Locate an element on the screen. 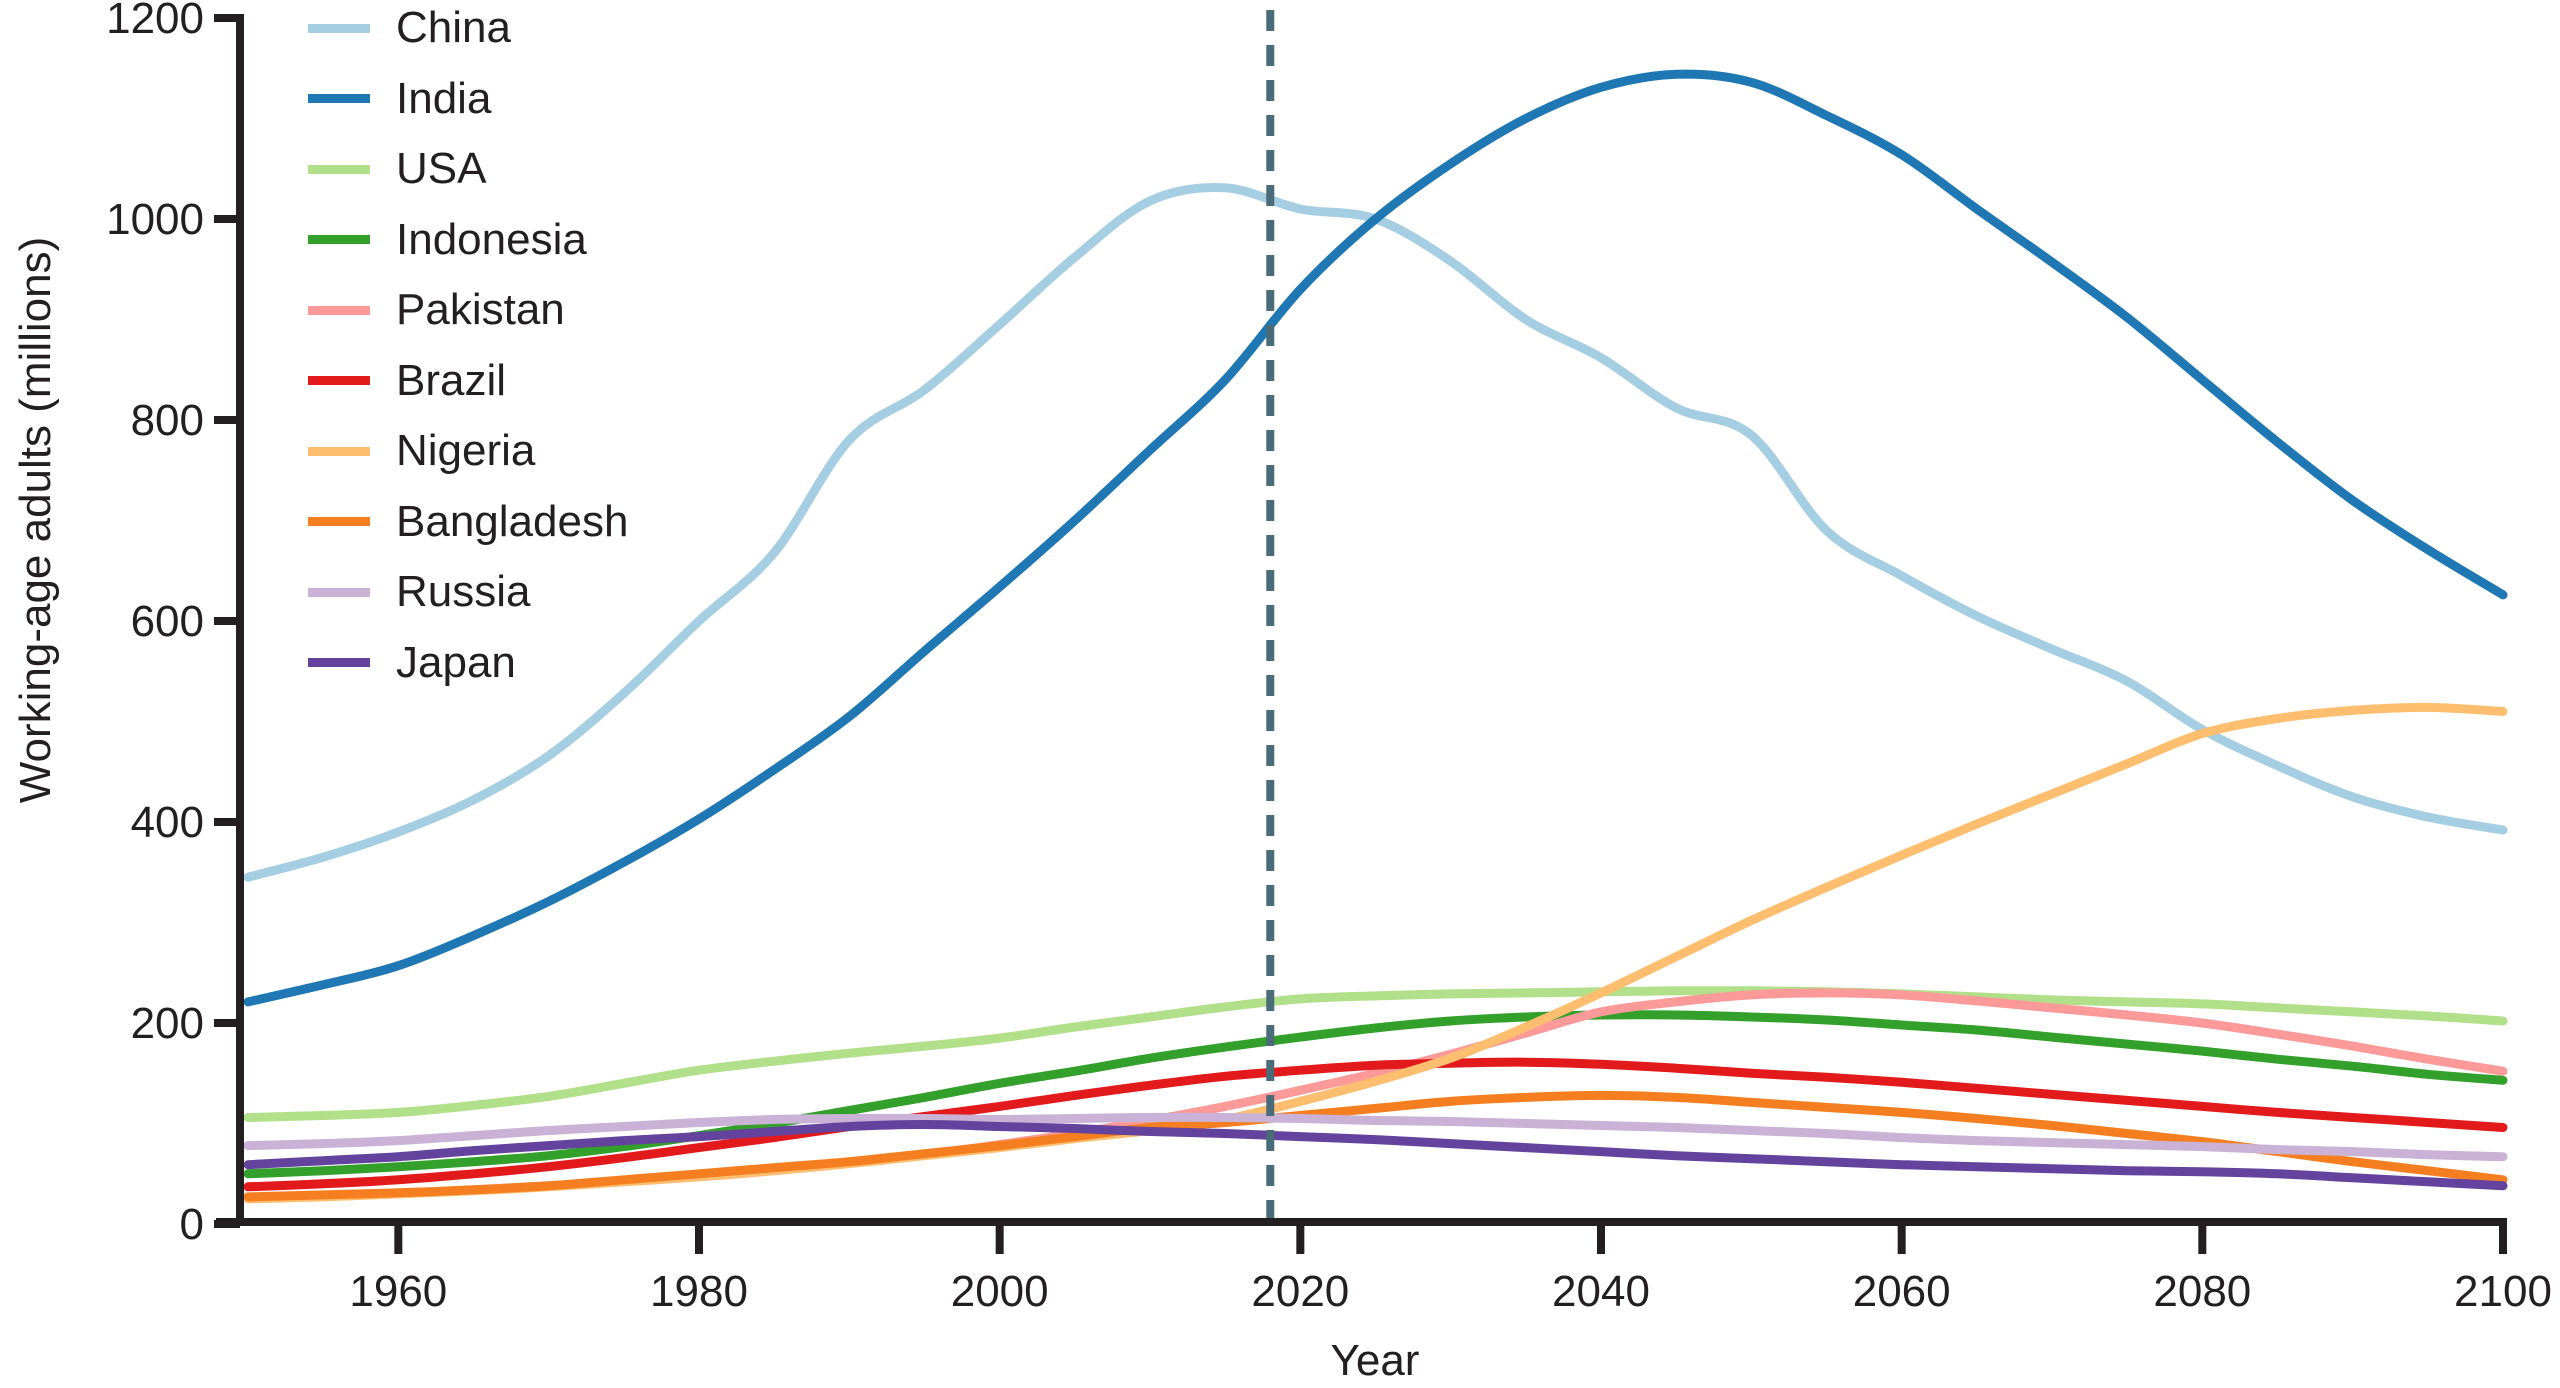 This screenshot has height=1388, width=2560. legend-swatch-china is located at coordinates (339, 28).